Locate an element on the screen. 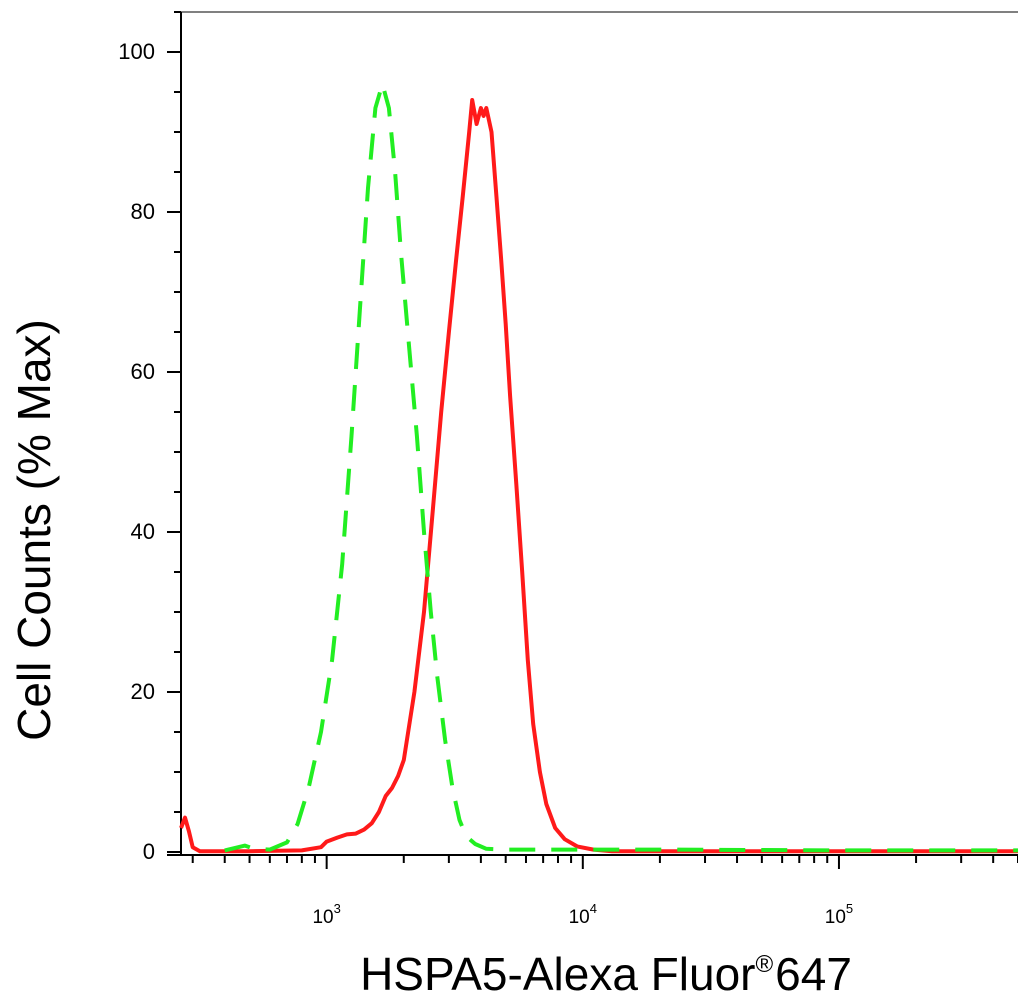 This screenshot has width=1018, height=1002. registered-mark: ® is located at coordinates (764, 964).